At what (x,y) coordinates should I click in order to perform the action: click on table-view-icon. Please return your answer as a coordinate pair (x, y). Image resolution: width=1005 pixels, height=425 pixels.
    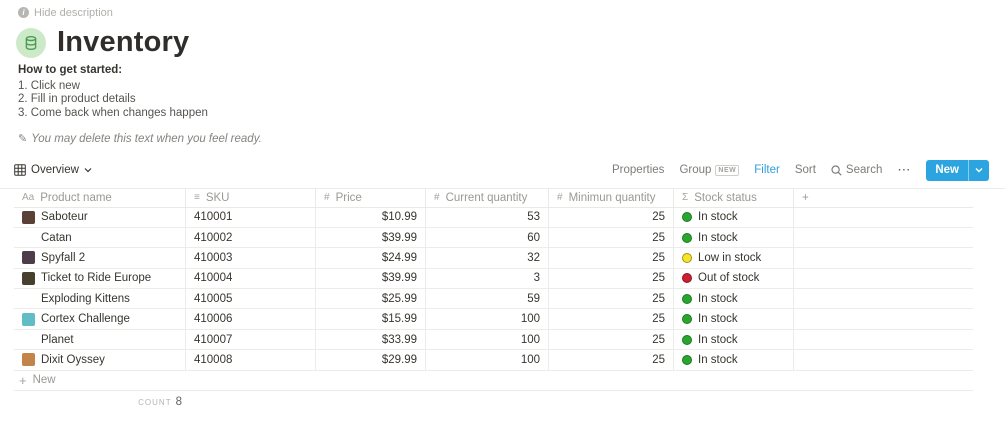
    Looking at the image, I should click on (20, 170).